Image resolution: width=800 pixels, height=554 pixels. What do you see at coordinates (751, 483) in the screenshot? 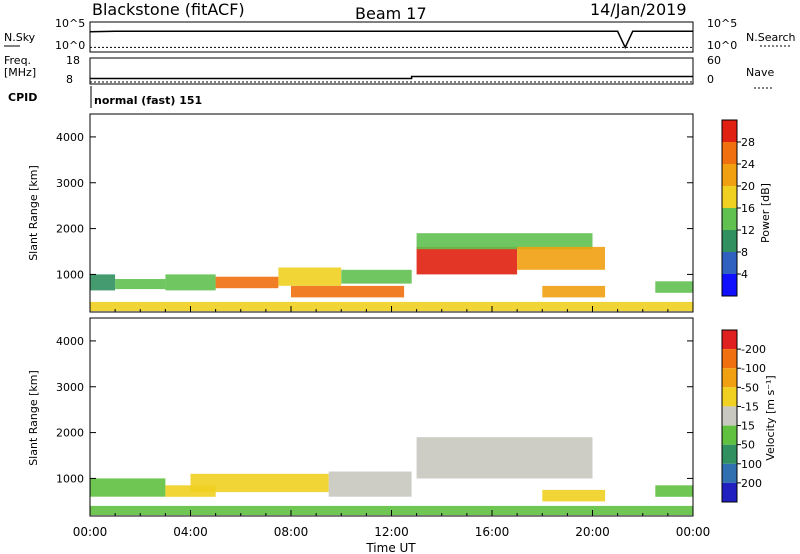
I see `velocity-colorbar-tick-label: 200` at bounding box center [751, 483].